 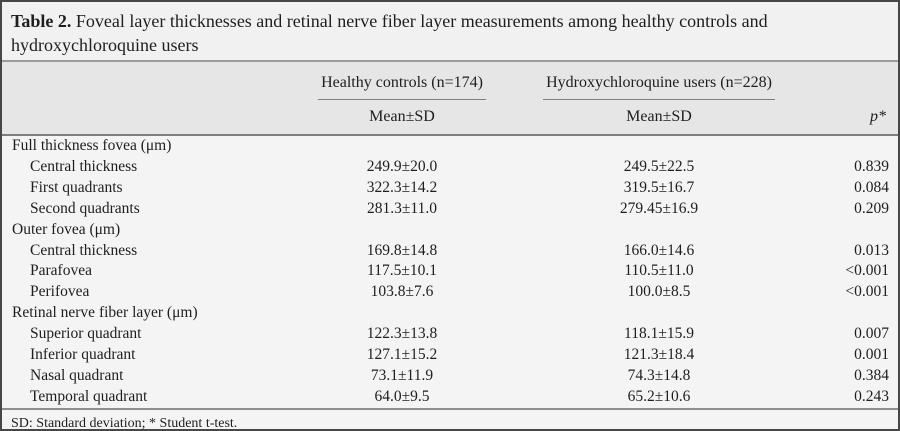 I want to click on hcq-mean-sd: 65.2±10.6, so click(x=659, y=396).